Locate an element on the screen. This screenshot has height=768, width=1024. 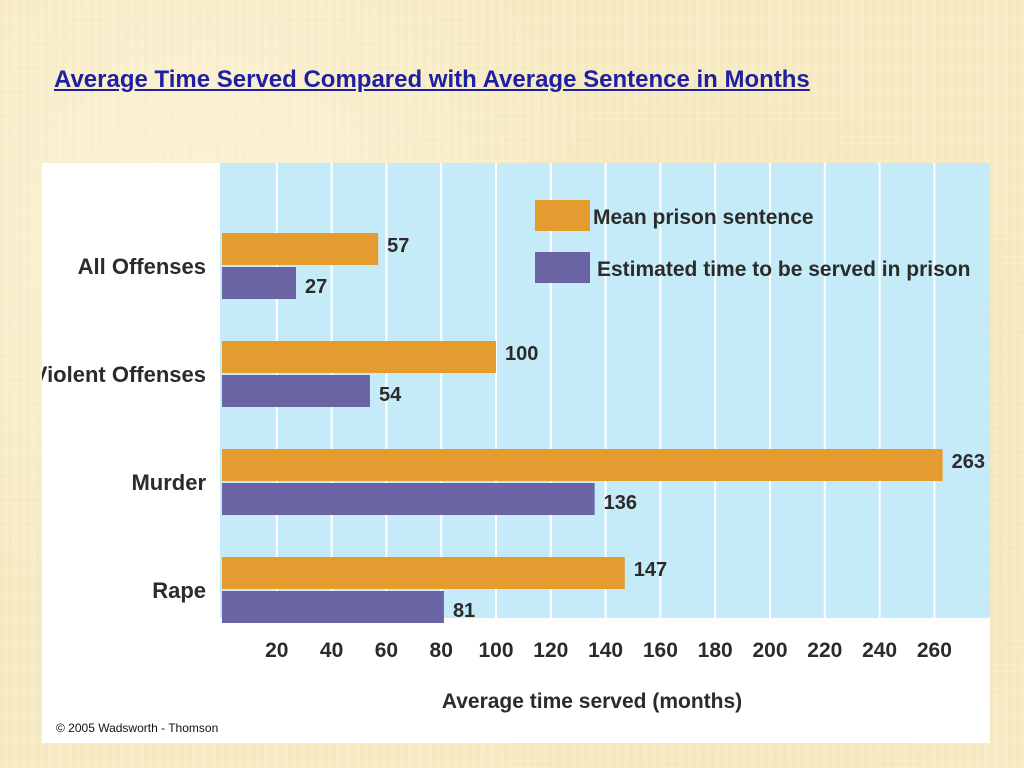
x-tick-label: 80 is located at coordinates (441, 650).